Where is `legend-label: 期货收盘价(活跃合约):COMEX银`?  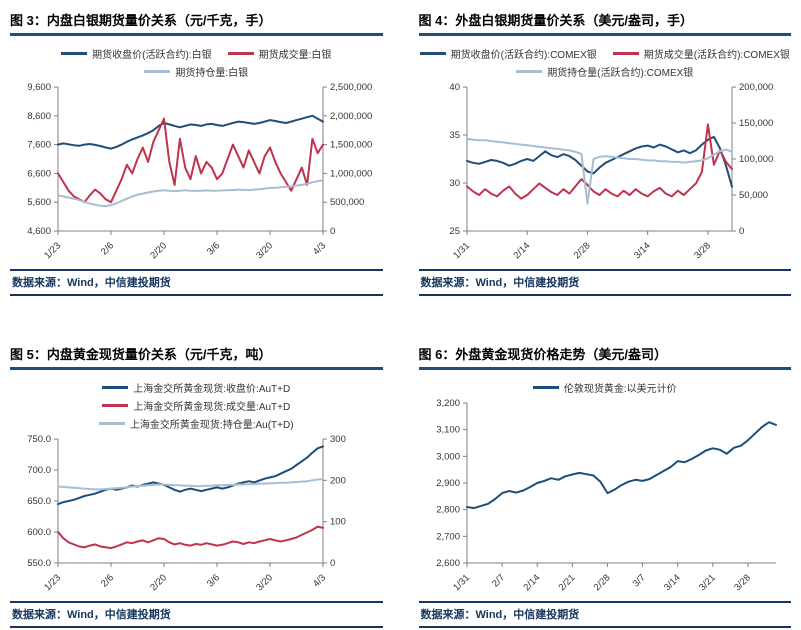 legend-label: 期货收盘价(活跃合约):COMEX银 is located at coordinates (523, 55).